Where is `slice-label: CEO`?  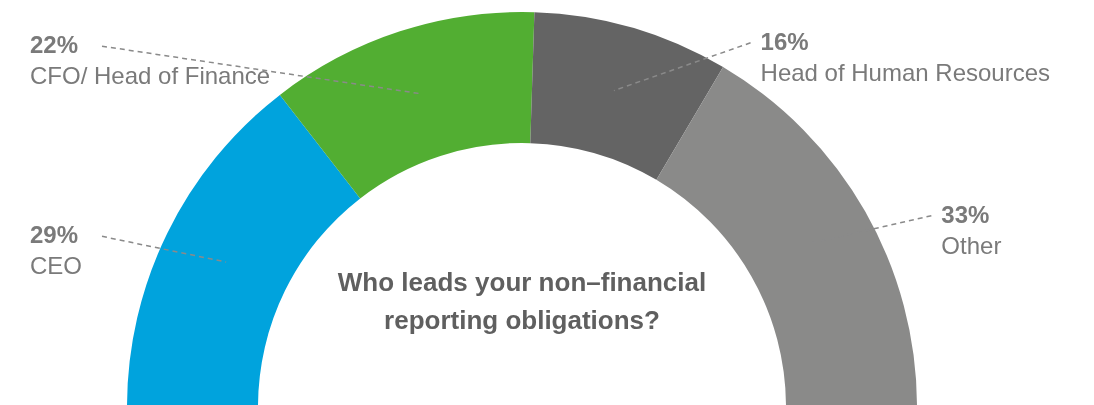
slice-label: CEO is located at coordinates (56, 266).